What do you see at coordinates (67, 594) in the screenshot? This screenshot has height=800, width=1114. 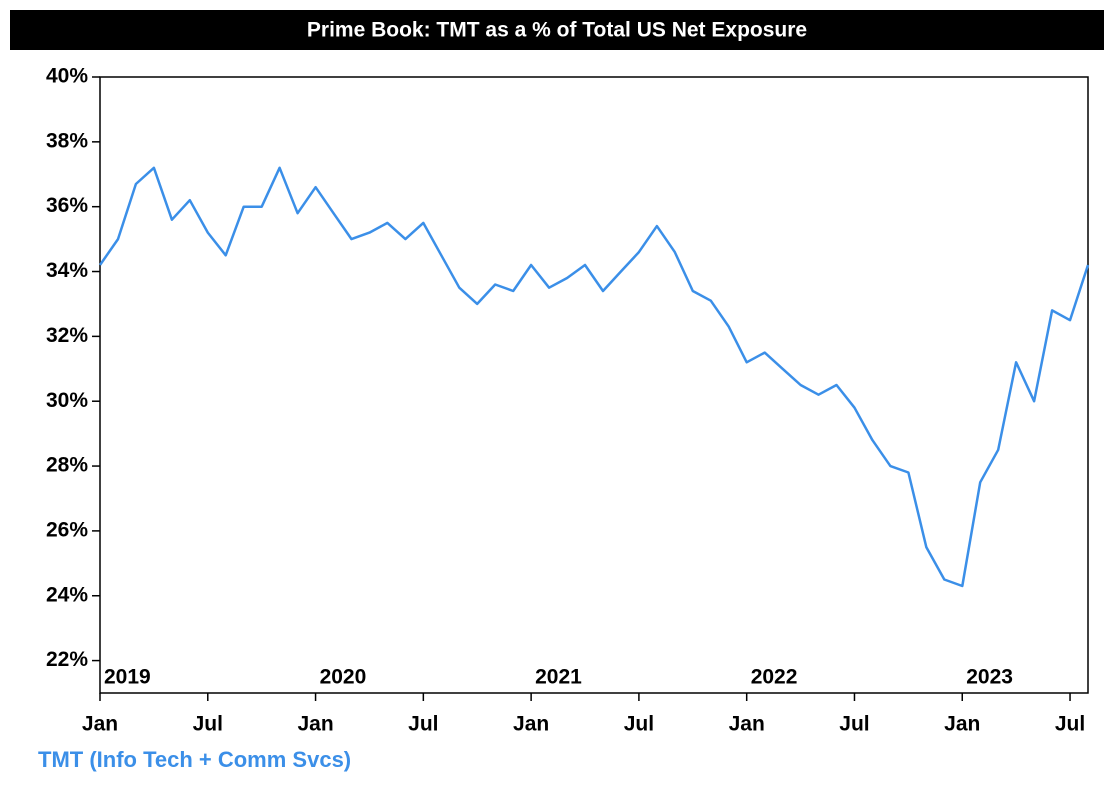 I see `y-tick-label: 24%` at bounding box center [67, 594].